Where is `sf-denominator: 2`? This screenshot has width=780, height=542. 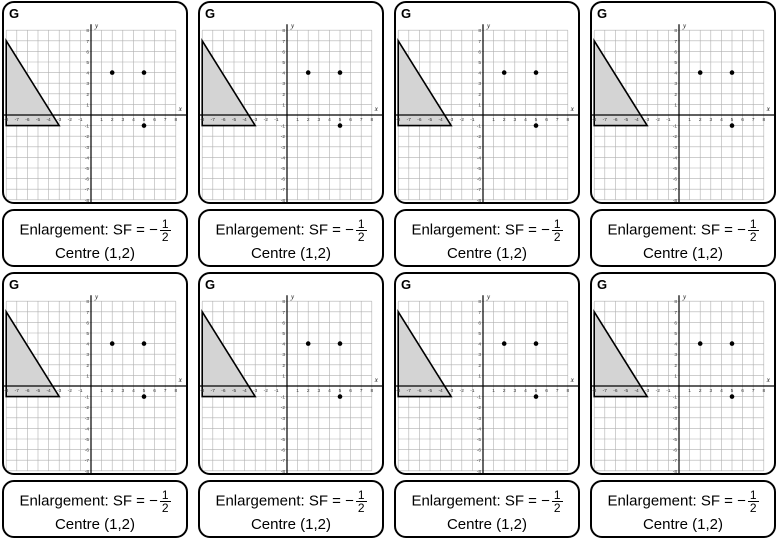 sf-denominator: 2 is located at coordinates (557, 237).